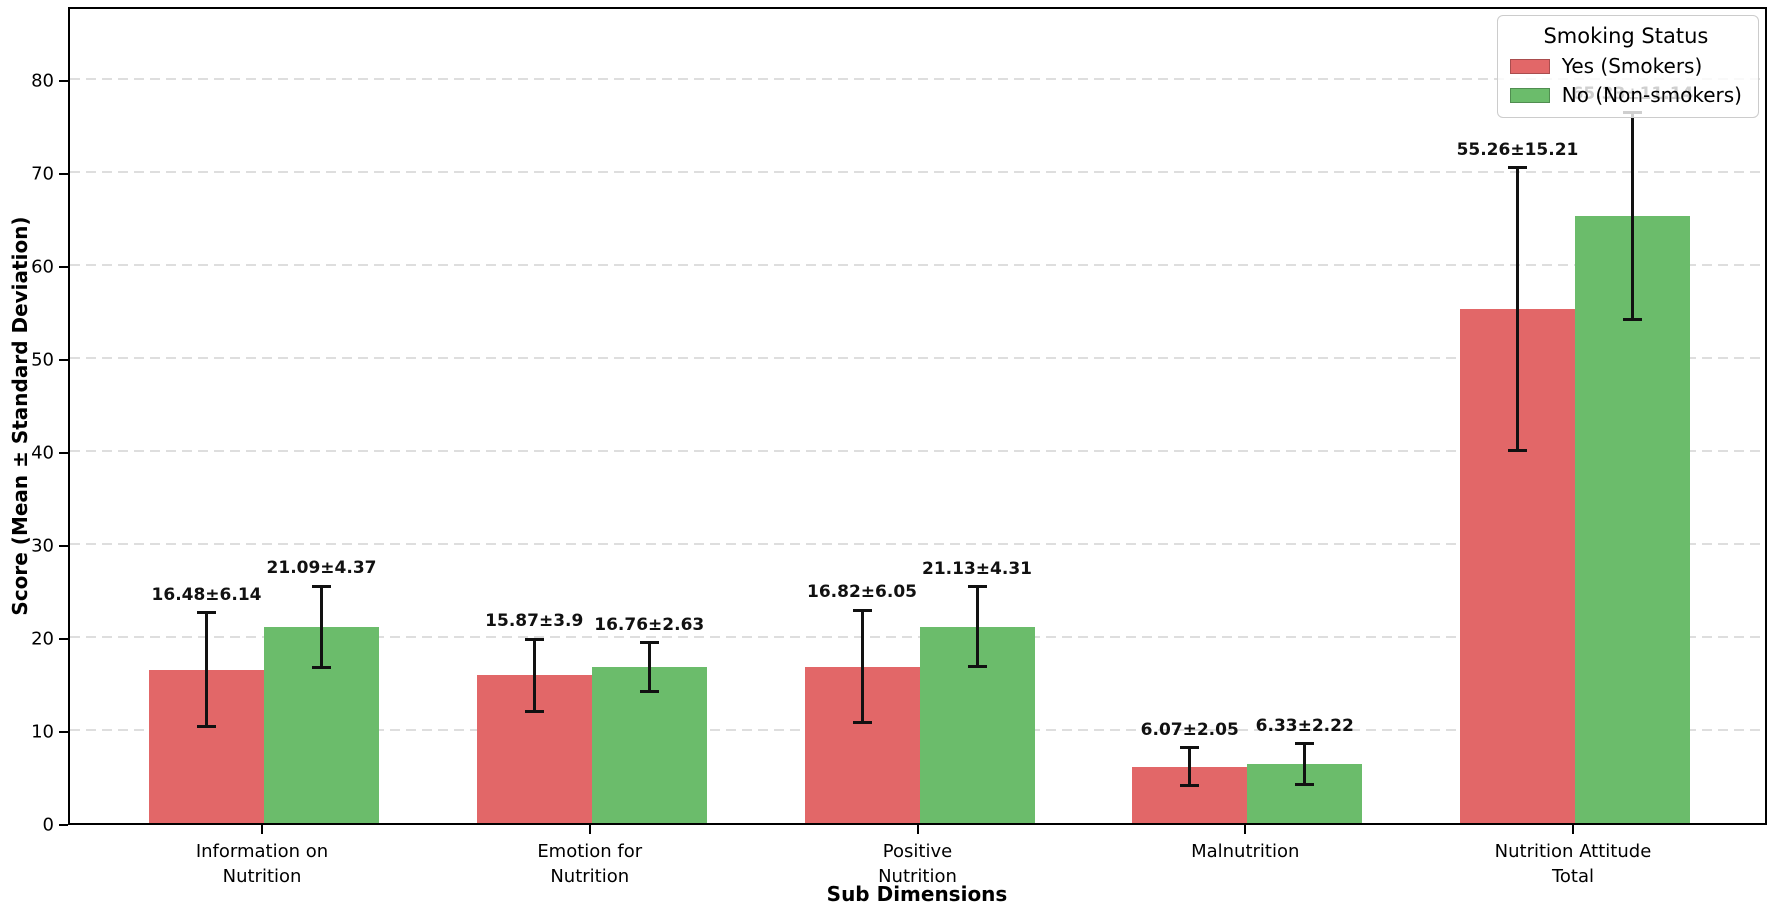 The image size is (1772, 907). I want to click on smokers-color-swatch, so click(1529, 66).